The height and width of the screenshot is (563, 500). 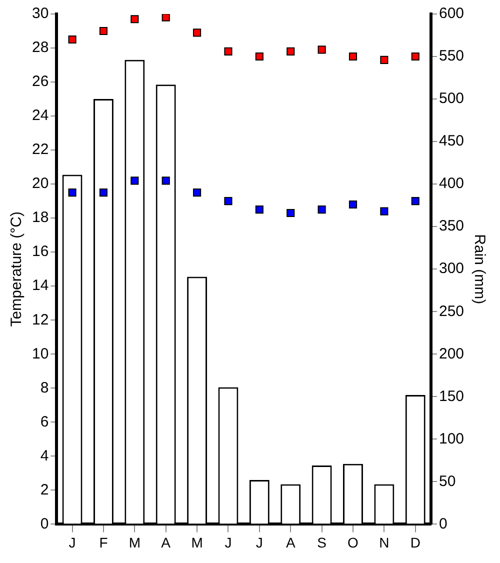 I want to click on y2-tick-label: 600, so click(x=451, y=13).